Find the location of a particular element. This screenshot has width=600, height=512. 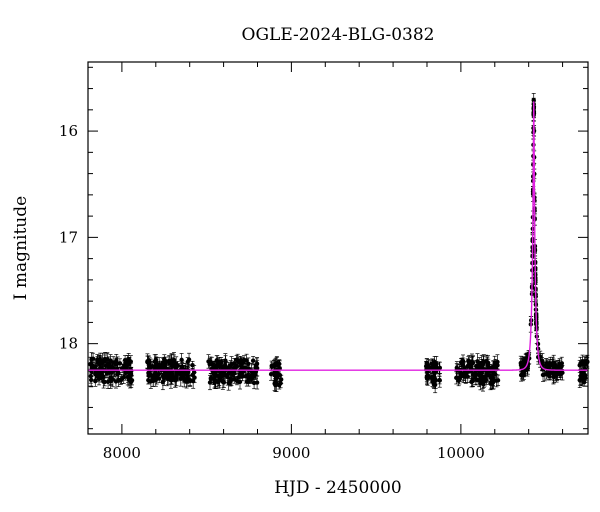

chart-title: OGLE-2024-BLG-0382 is located at coordinates (338, 35).